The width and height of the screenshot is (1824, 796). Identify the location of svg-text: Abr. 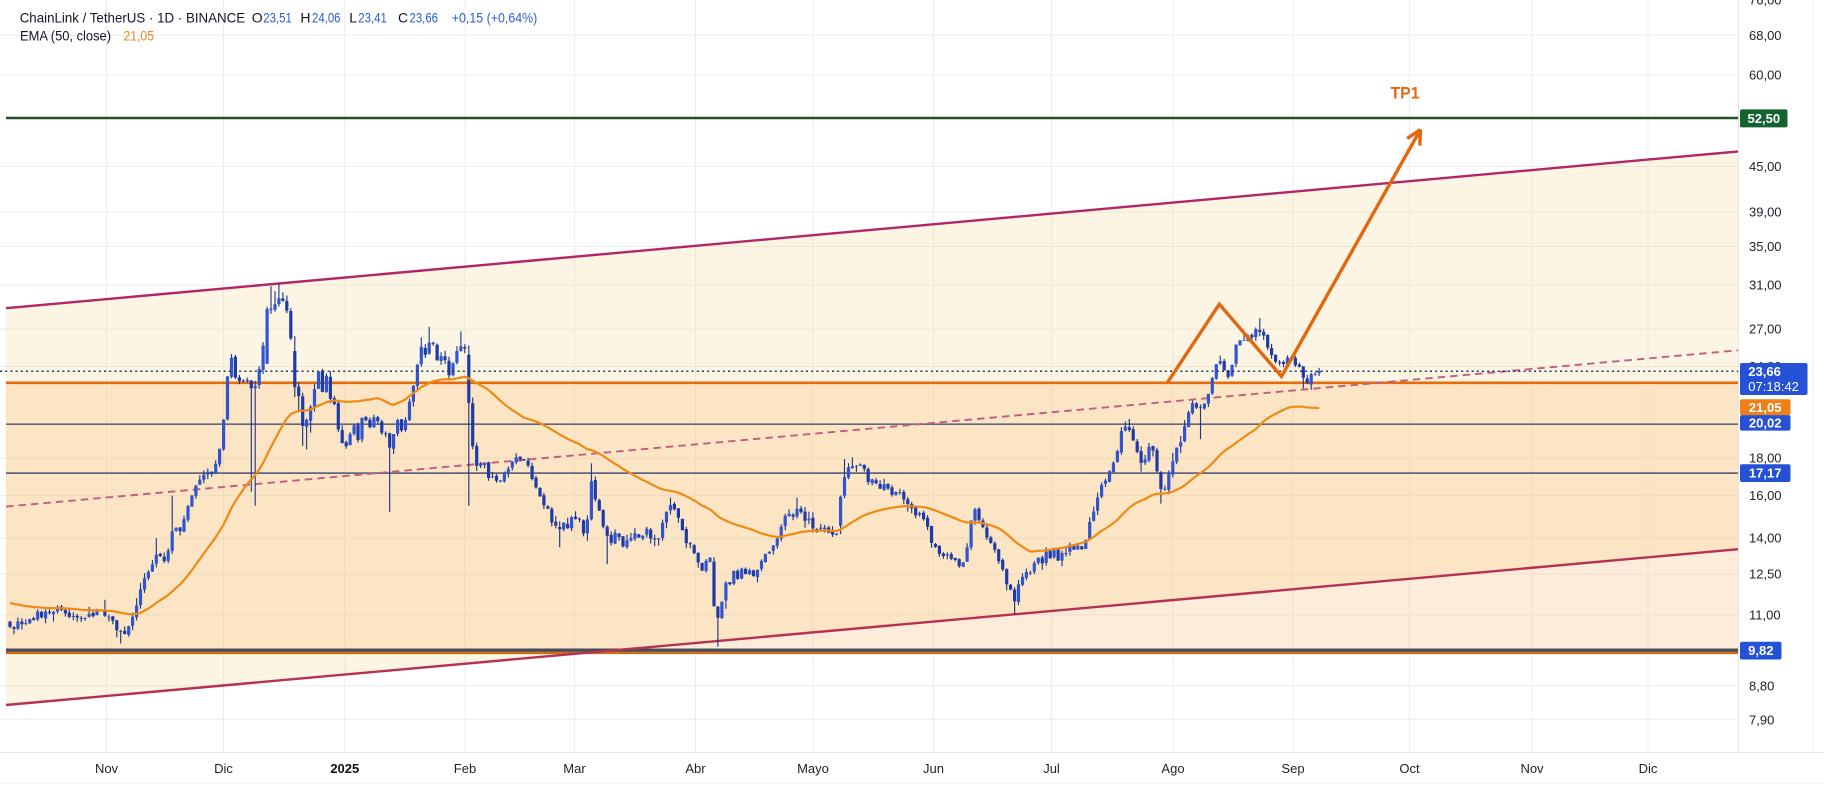
(695, 768).